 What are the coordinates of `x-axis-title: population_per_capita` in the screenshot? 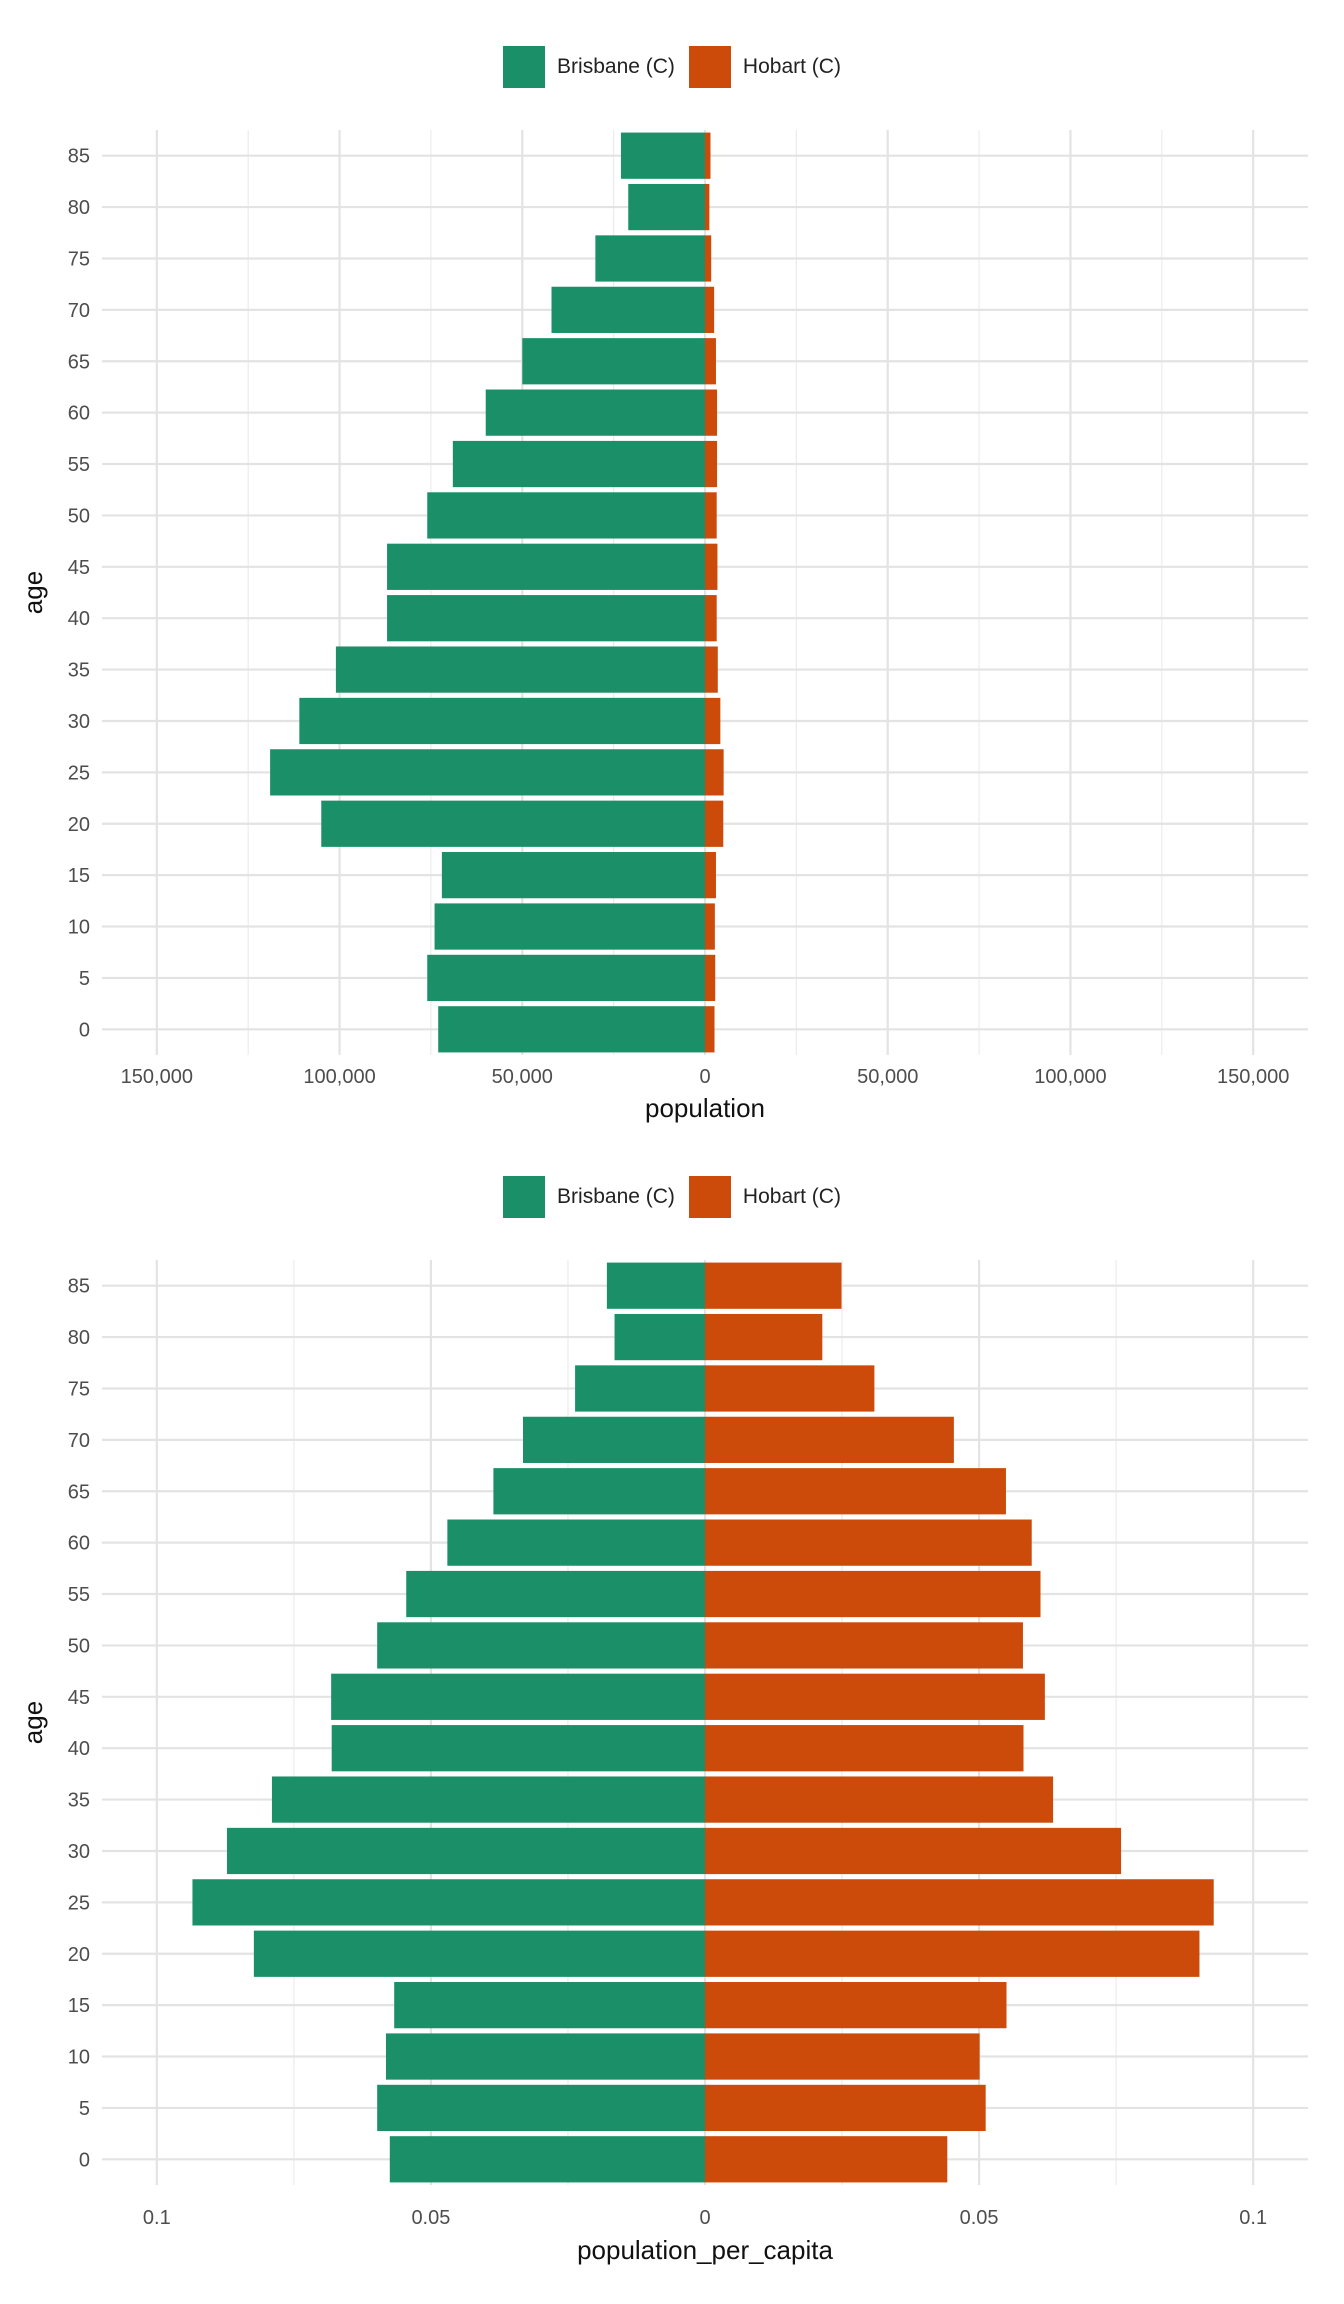 It's located at (705, 2250).